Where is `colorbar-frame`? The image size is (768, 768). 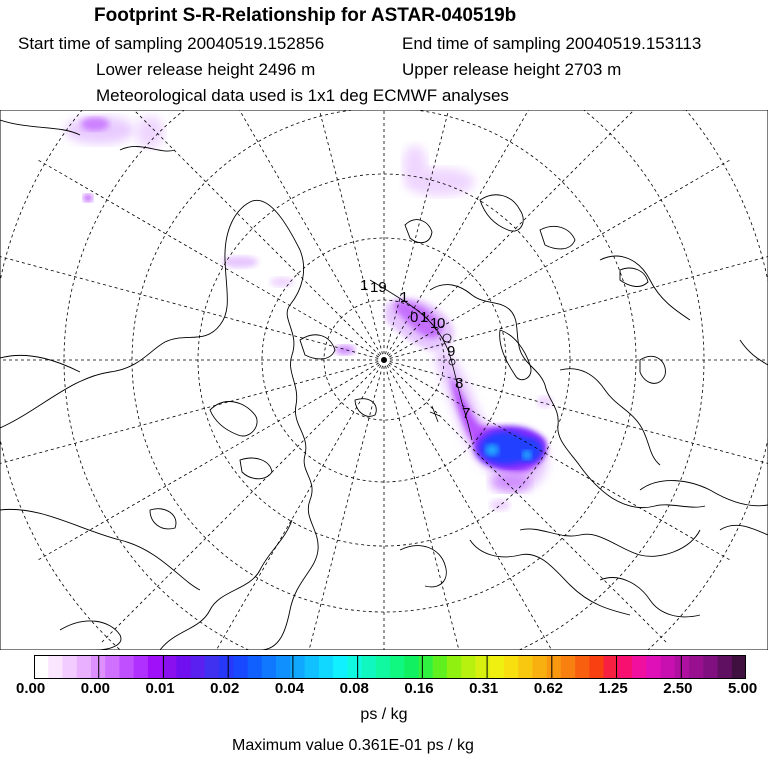
colorbar-frame is located at coordinates (390, 667).